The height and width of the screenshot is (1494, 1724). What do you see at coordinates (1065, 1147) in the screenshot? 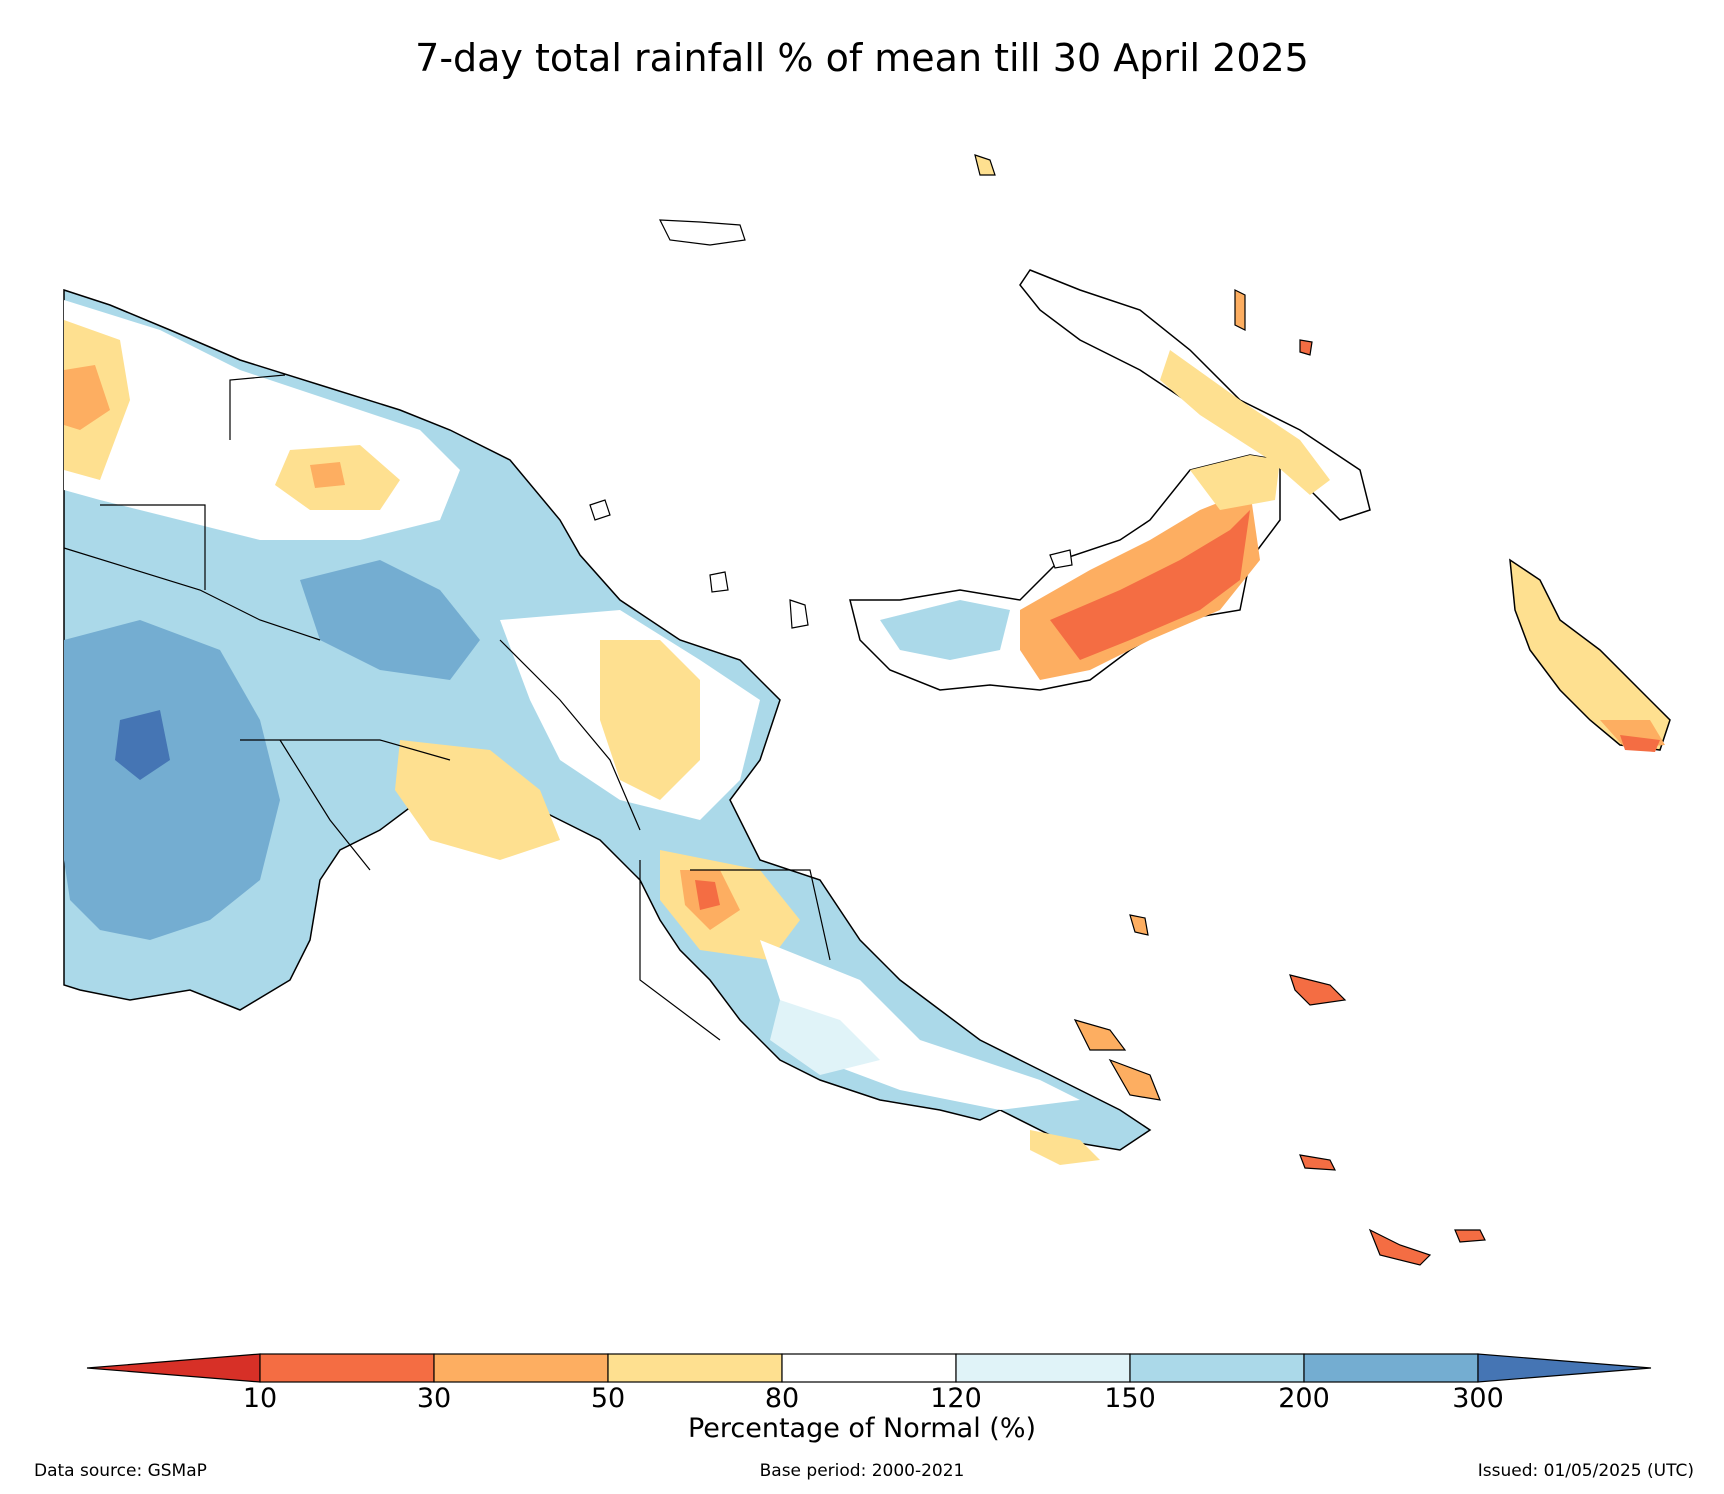
I see `mainland-yellow-tip` at bounding box center [1065, 1147].